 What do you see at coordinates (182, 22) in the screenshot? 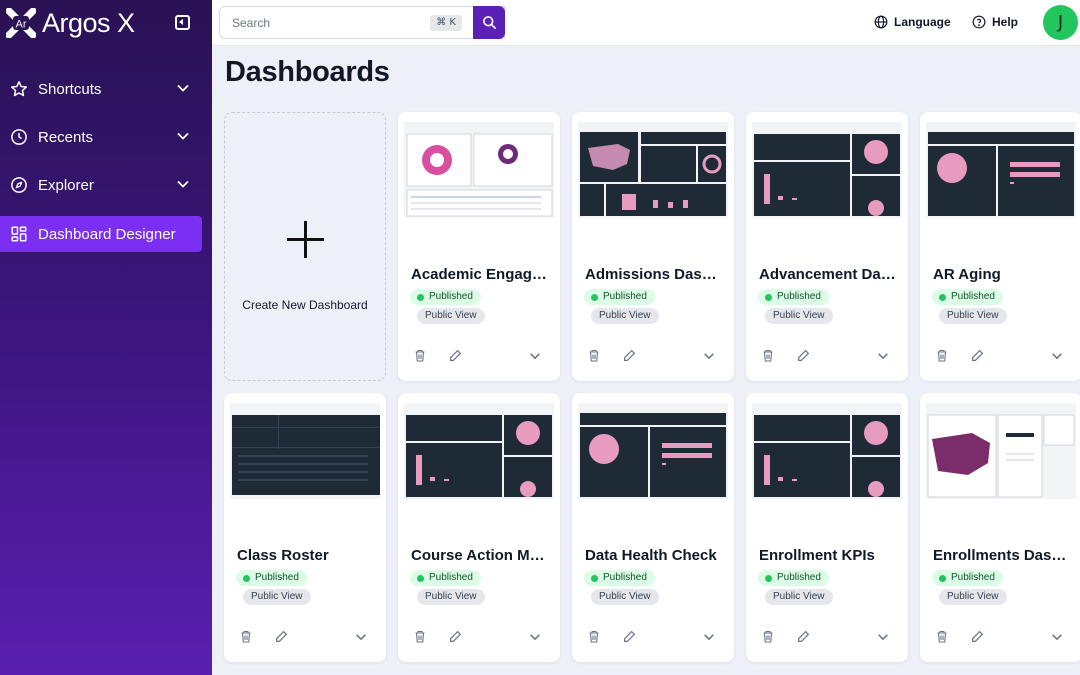
I see `collapse-sidebar-icon` at bounding box center [182, 22].